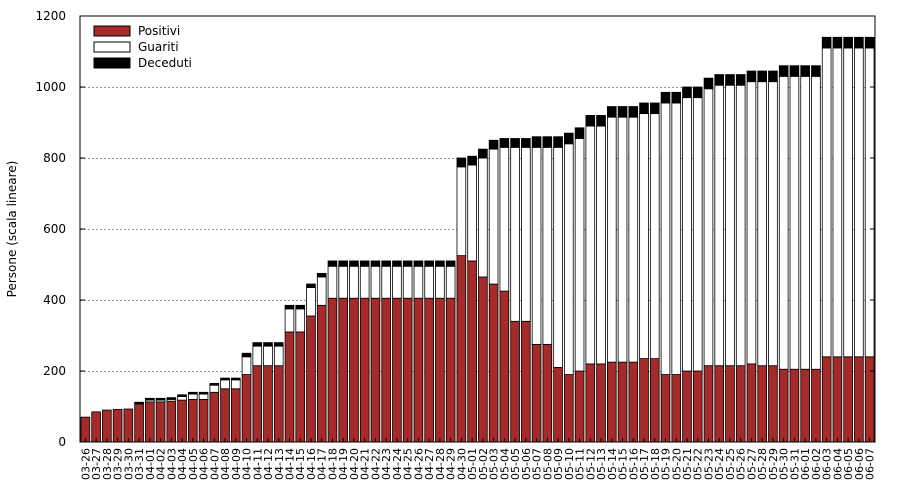 The height and width of the screenshot is (500, 900). I want to click on y-axis-label: Persone (scala lineare), so click(12, 229).